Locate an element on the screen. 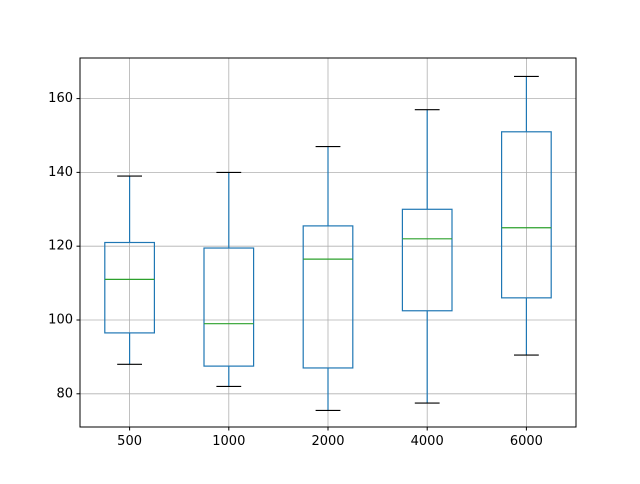 The height and width of the screenshot is (484, 640). y-tick-label-80: 80 is located at coordinates (64, 393).